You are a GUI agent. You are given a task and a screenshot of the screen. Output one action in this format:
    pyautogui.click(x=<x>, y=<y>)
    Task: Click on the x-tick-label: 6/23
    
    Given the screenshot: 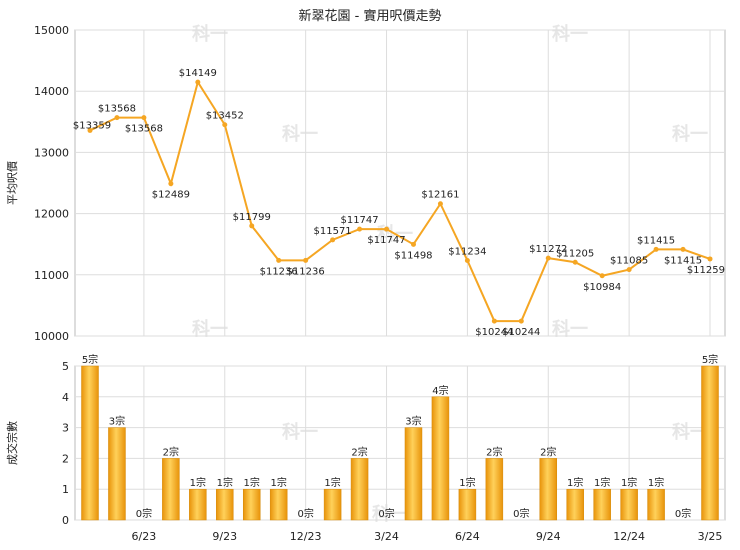 What is the action you would take?
    pyautogui.click(x=144, y=536)
    